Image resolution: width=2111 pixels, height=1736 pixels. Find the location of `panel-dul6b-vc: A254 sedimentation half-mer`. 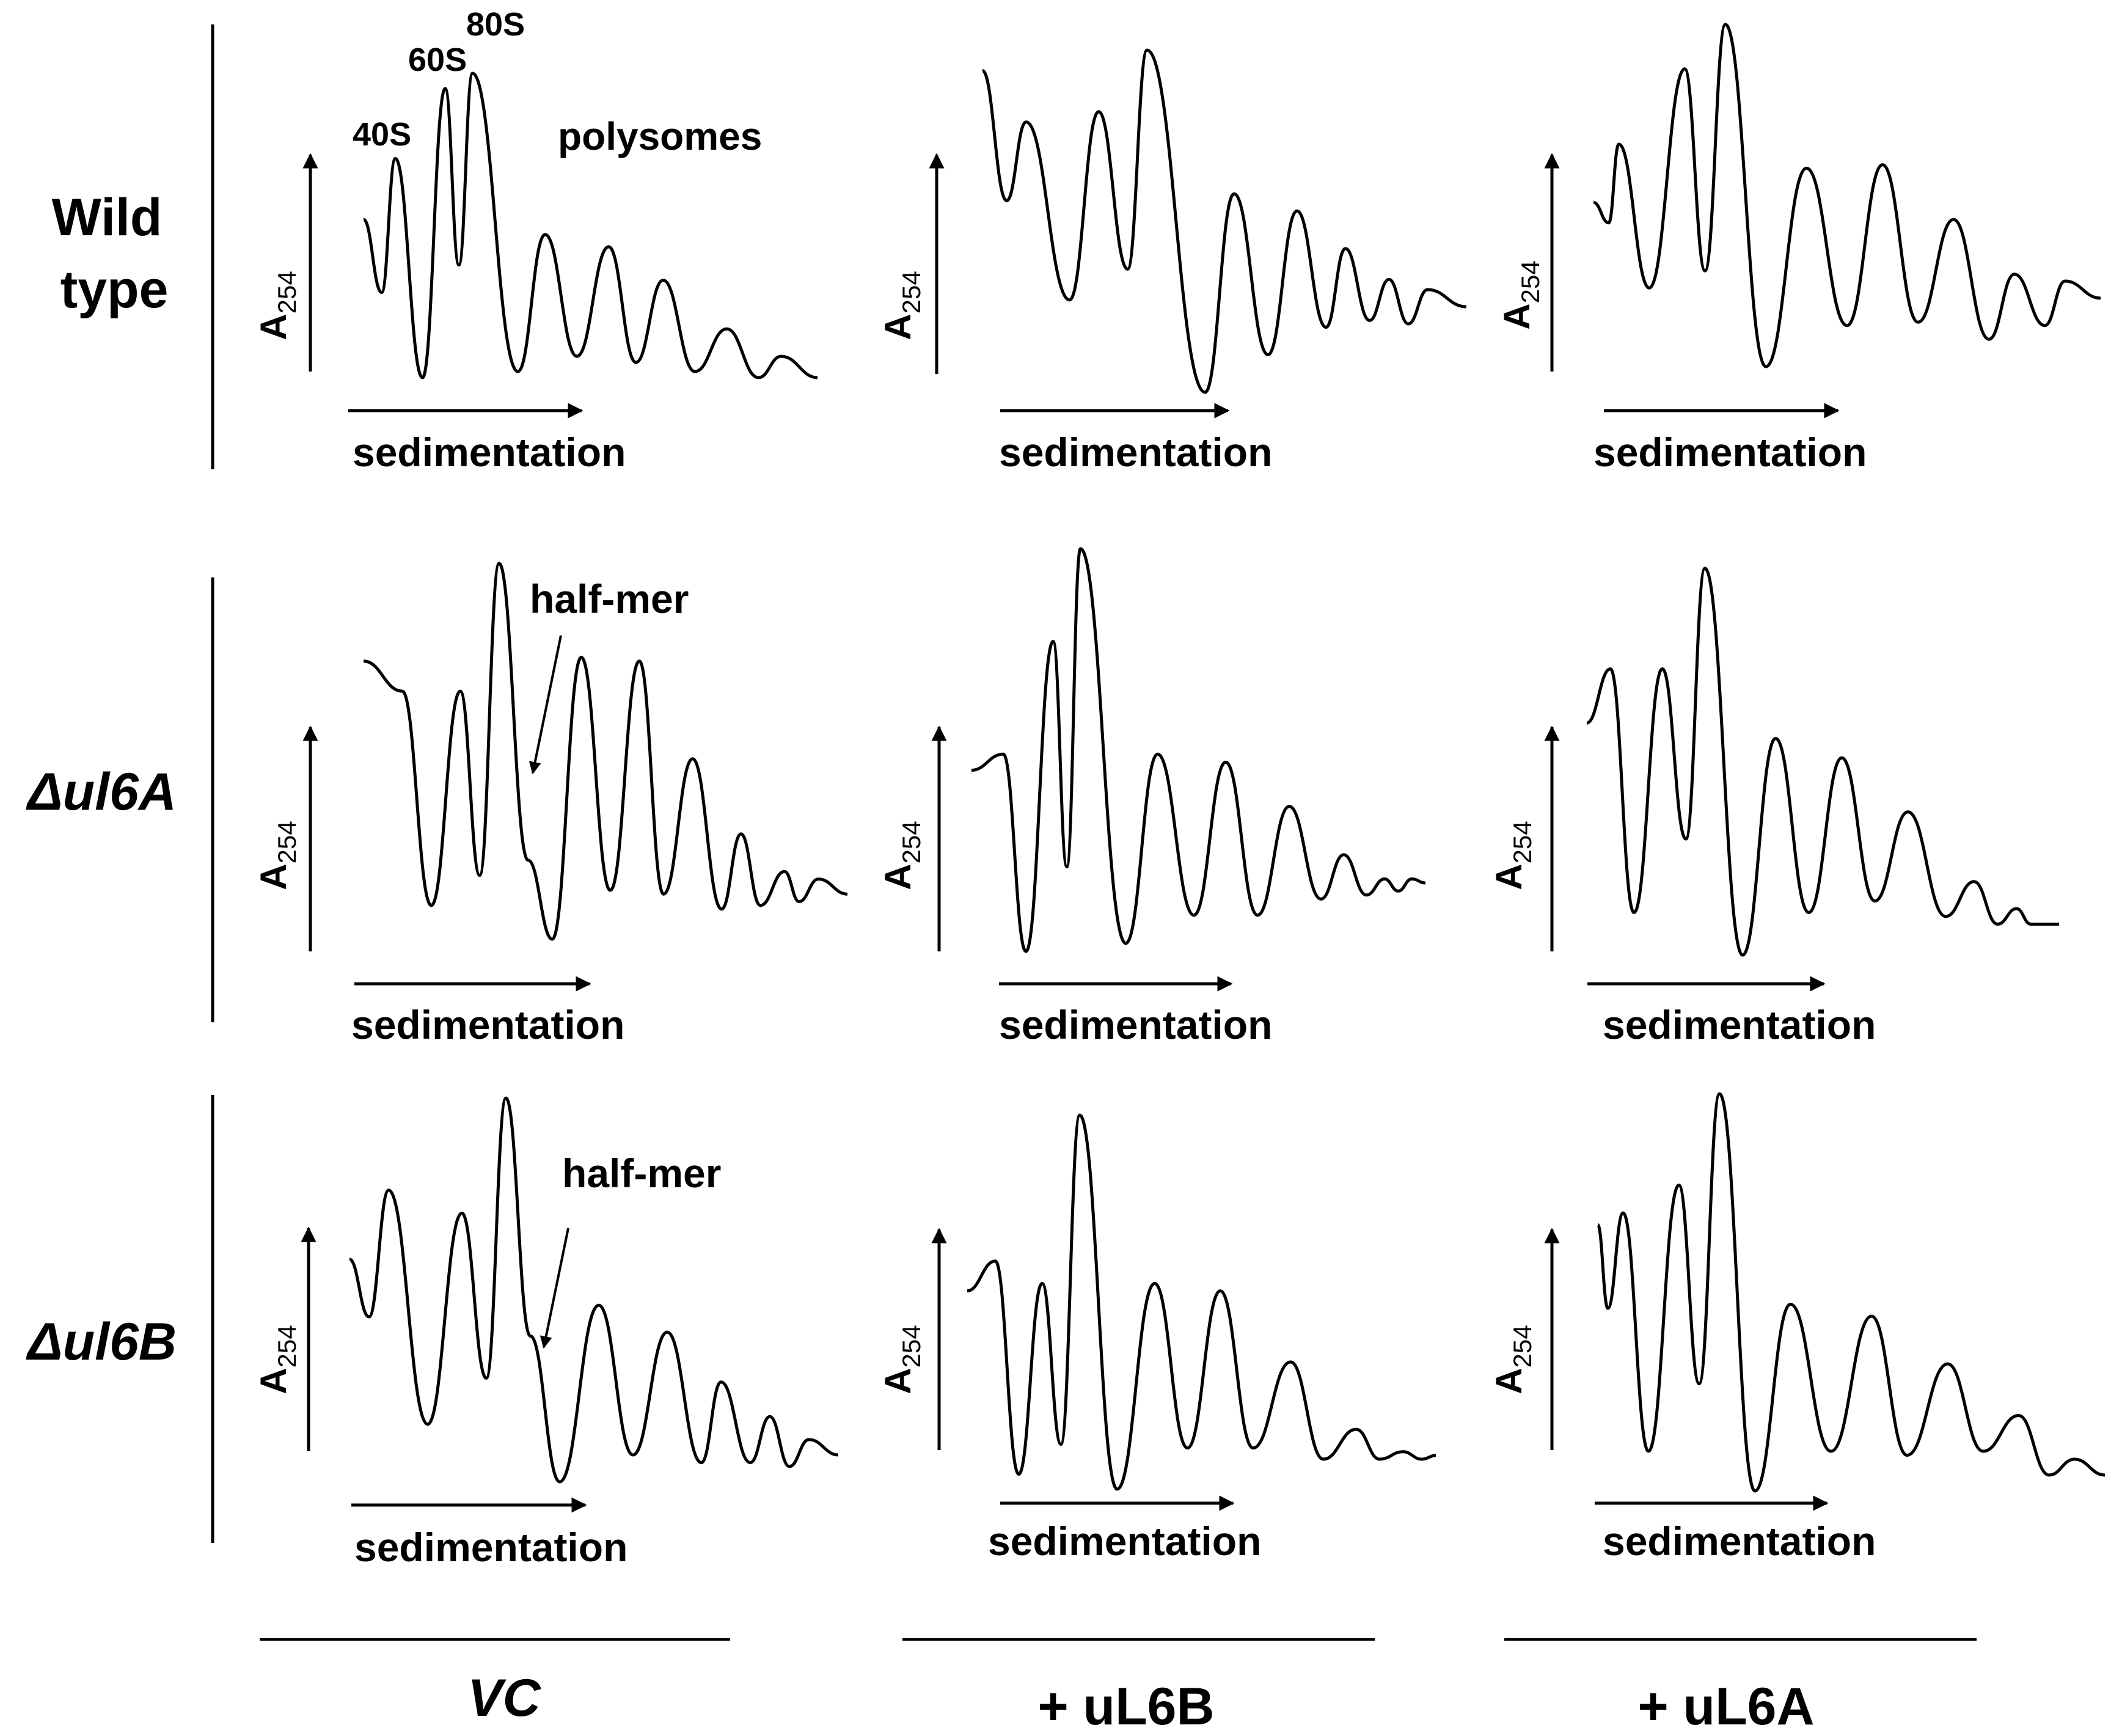

panel-dul6b-vc: A254 sedimentation half-mer is located at coordinates (546, 1333).